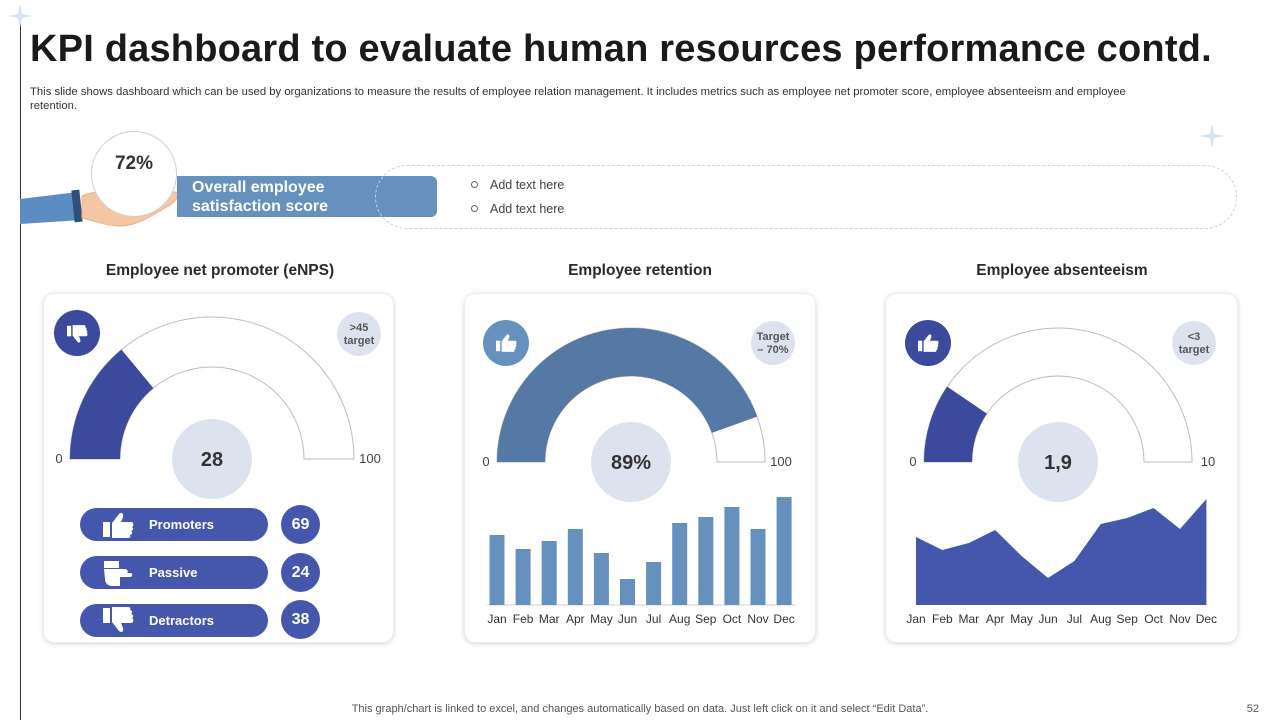  I want to click on legend-value: 24, so click(300, 572).